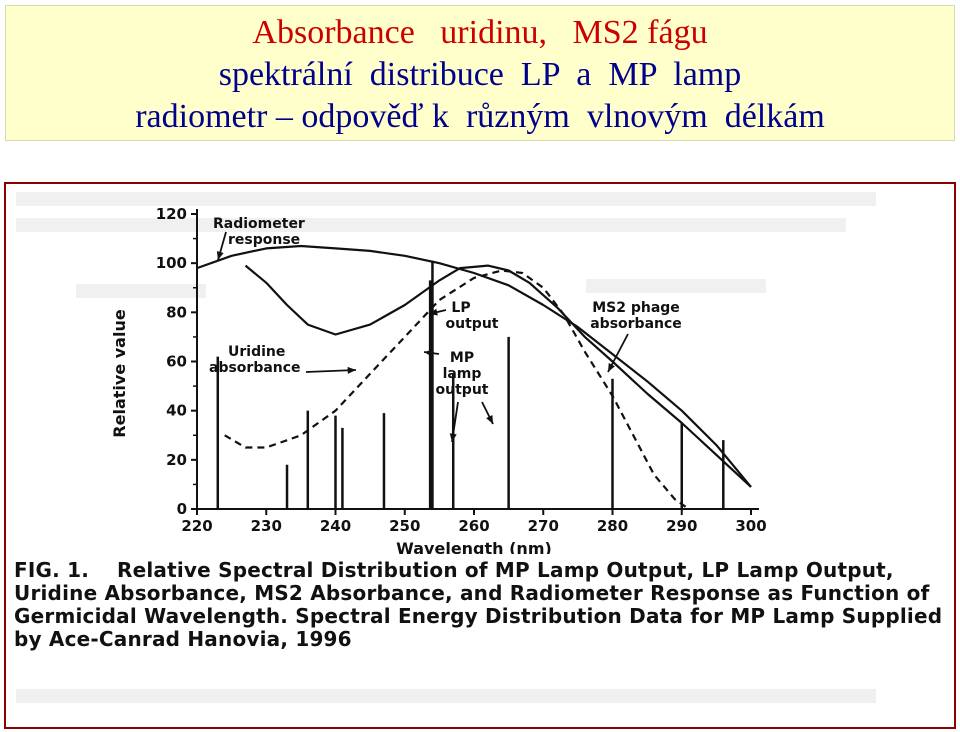 The image size is (960, 732). What do you see at coordinates (428, 353) in the screenshot?
I see `annotation-mp-arrow-up-head` at bounding box center [428, 353].